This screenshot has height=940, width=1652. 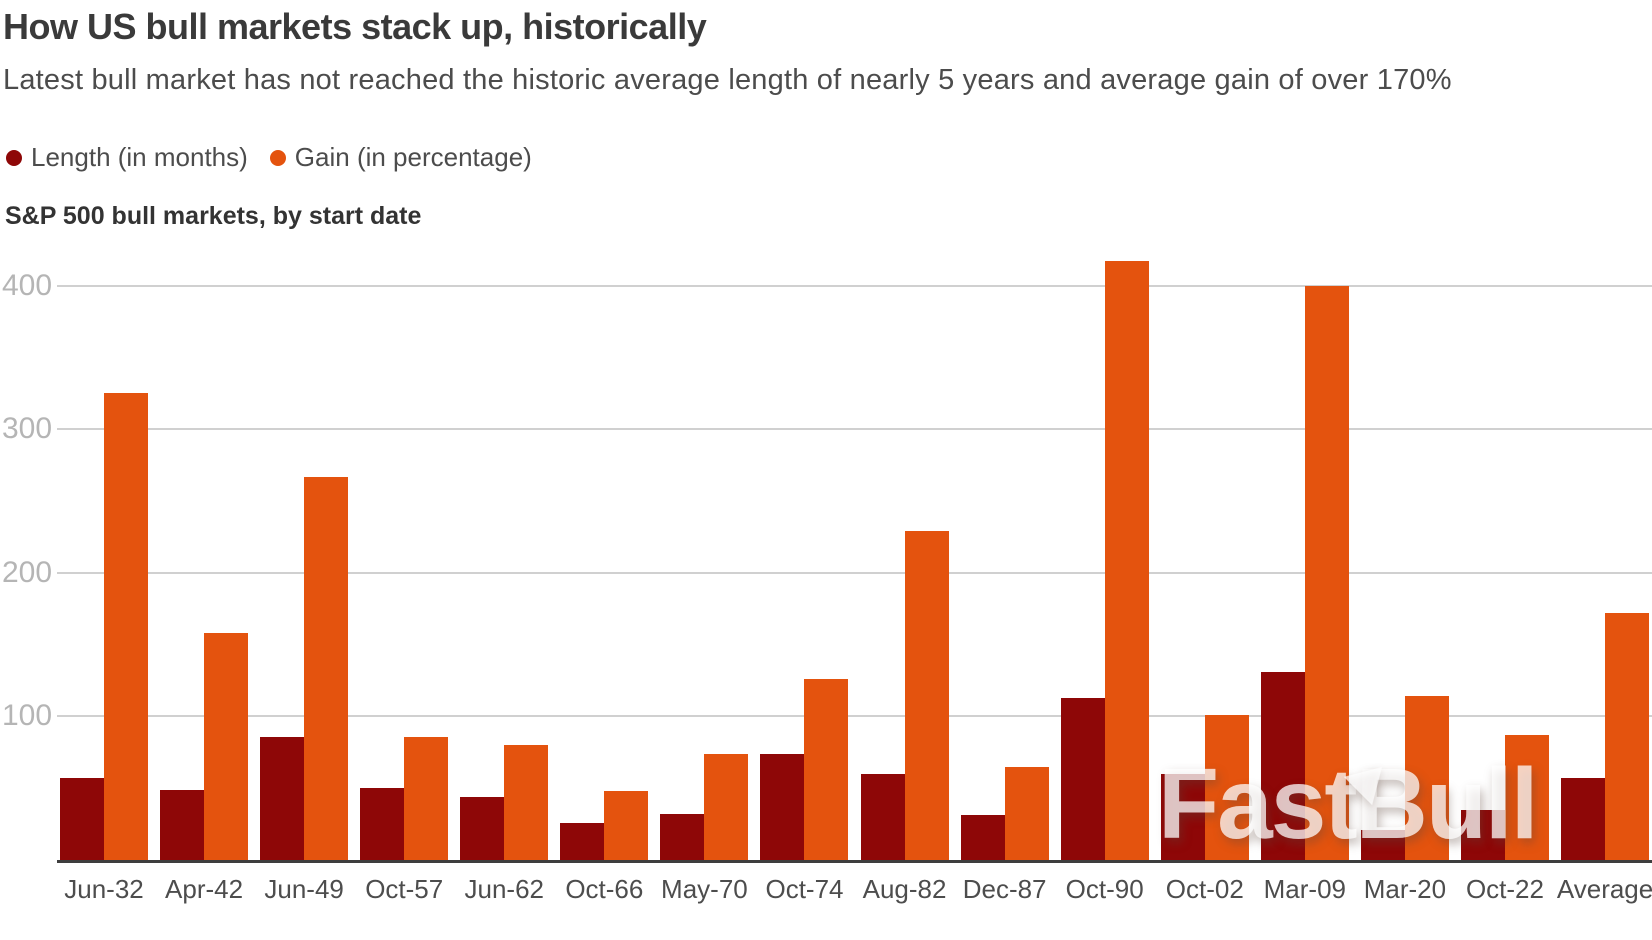 I want to click on x-axis-label: May-70, so click(x=704, y=889).